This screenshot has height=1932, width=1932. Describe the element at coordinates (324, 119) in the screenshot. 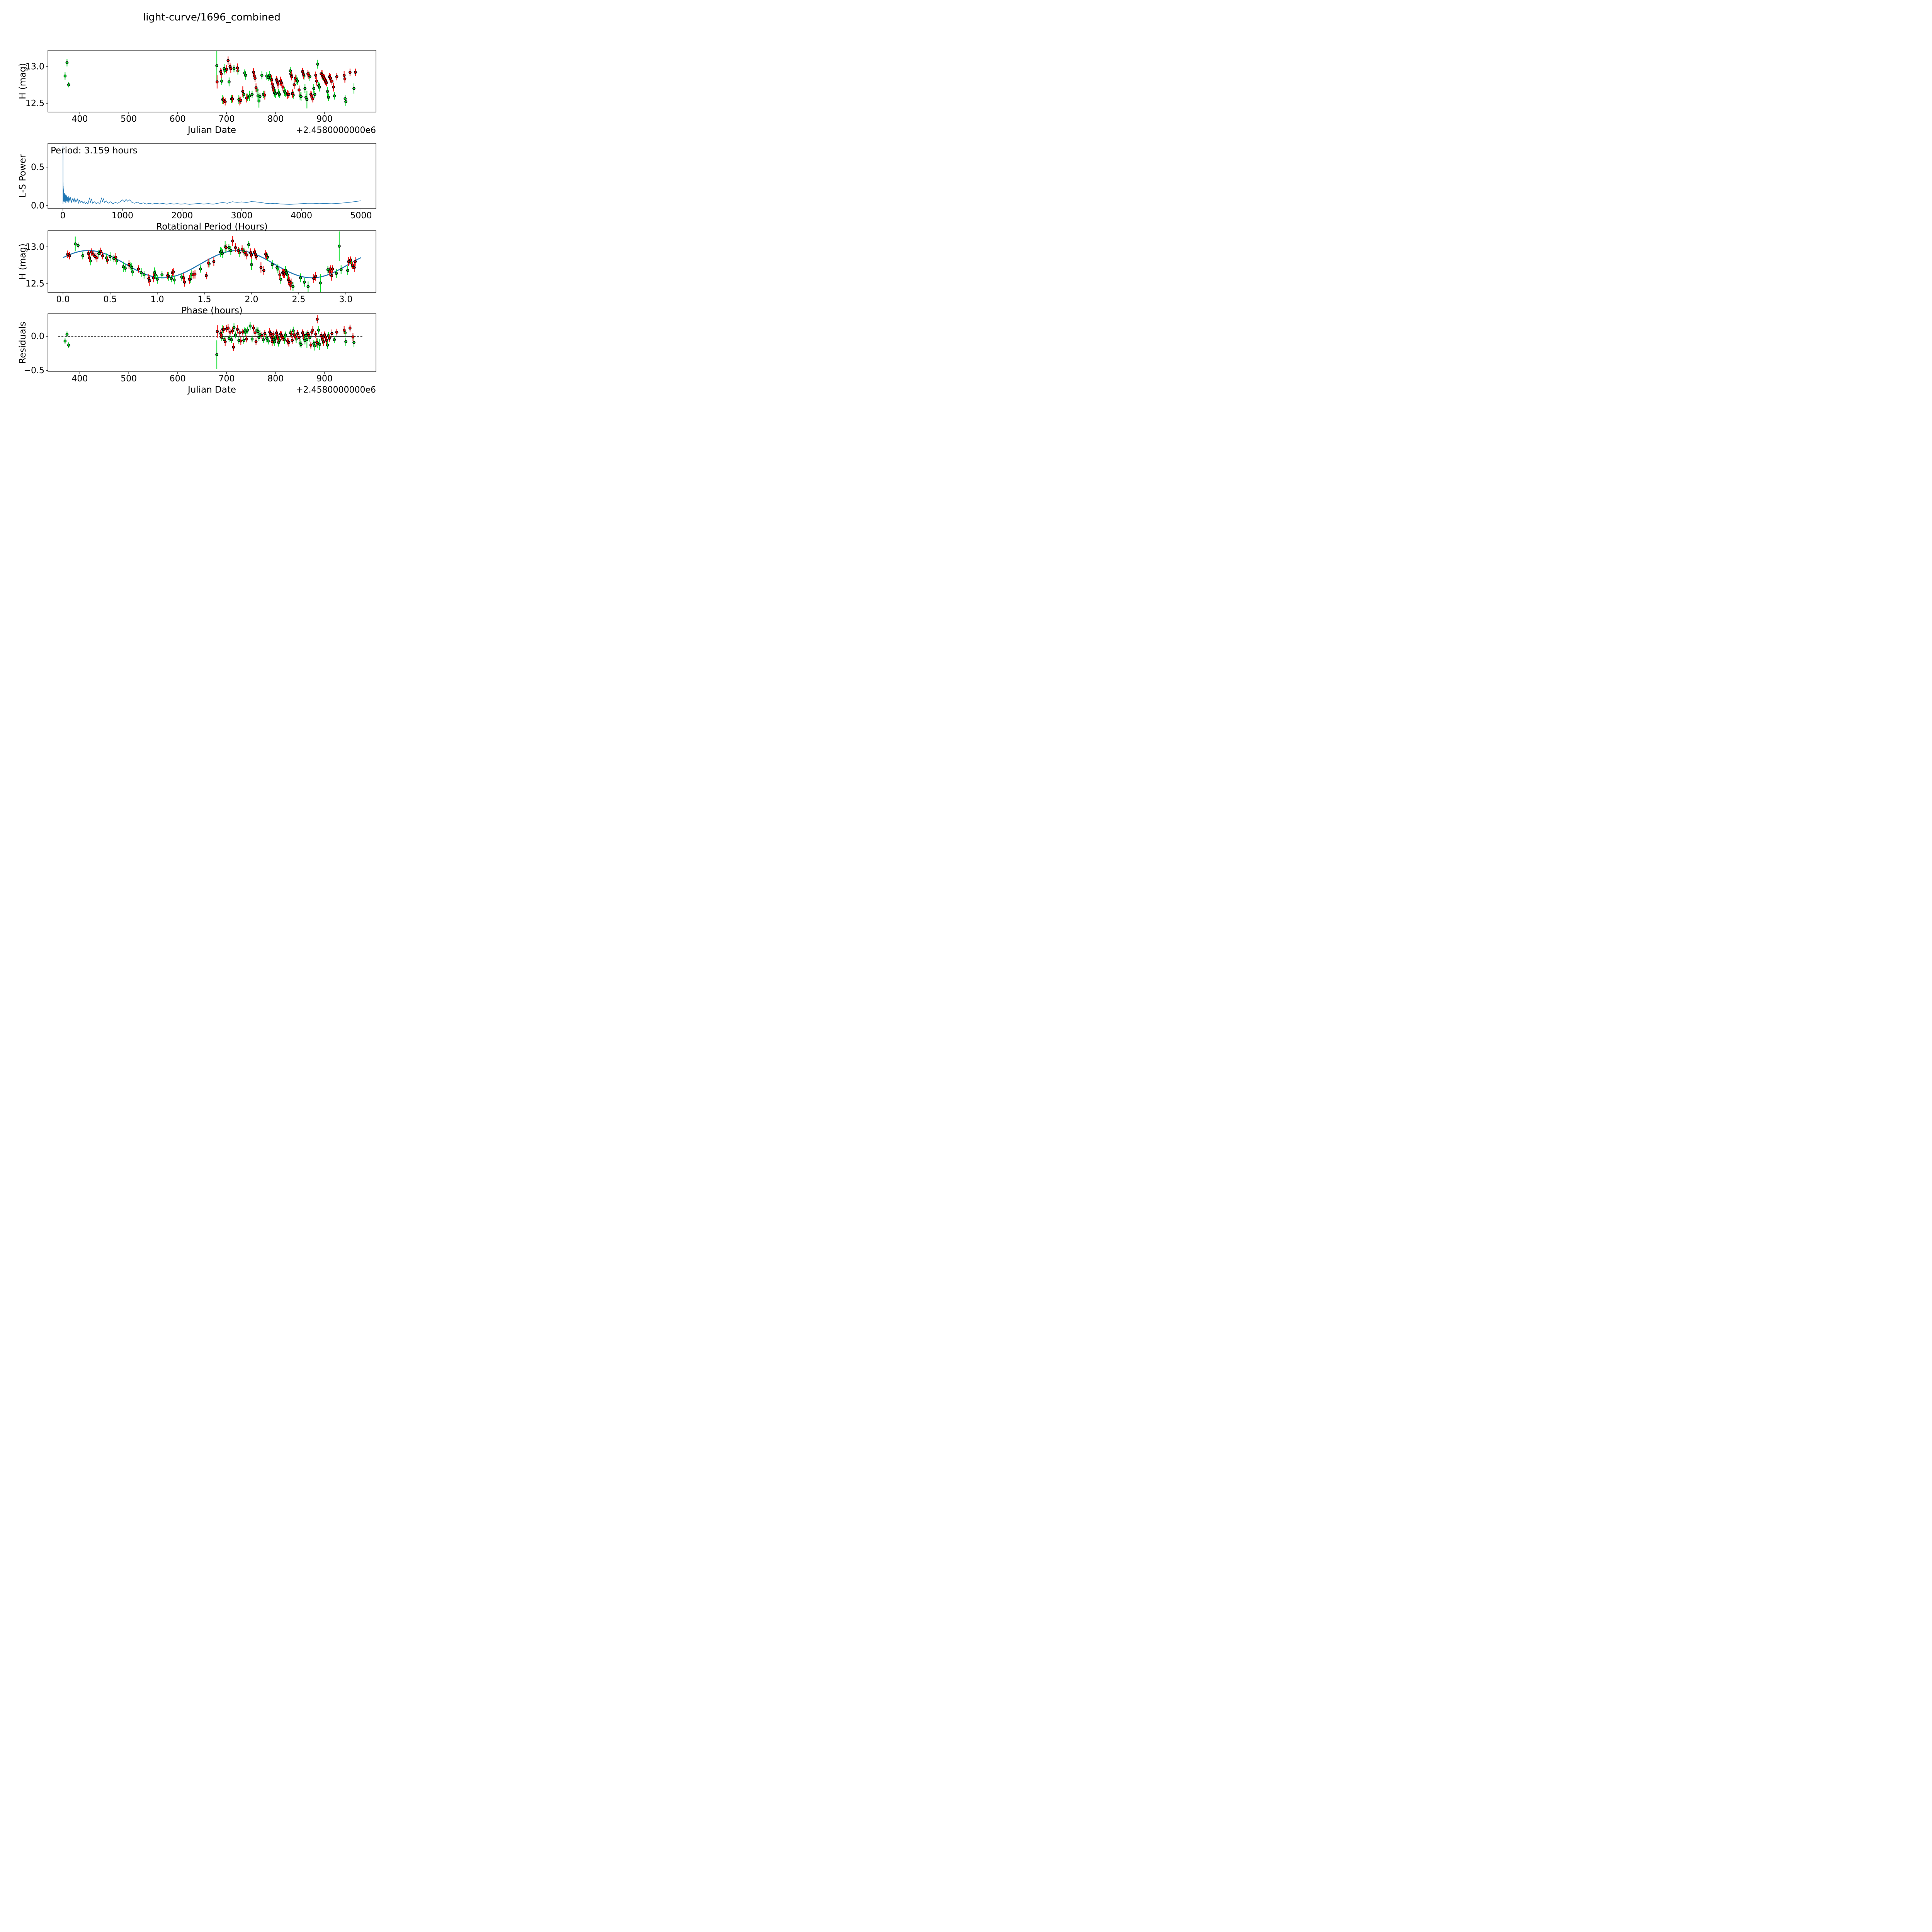

I see `x-tick-label: 900` at that location.